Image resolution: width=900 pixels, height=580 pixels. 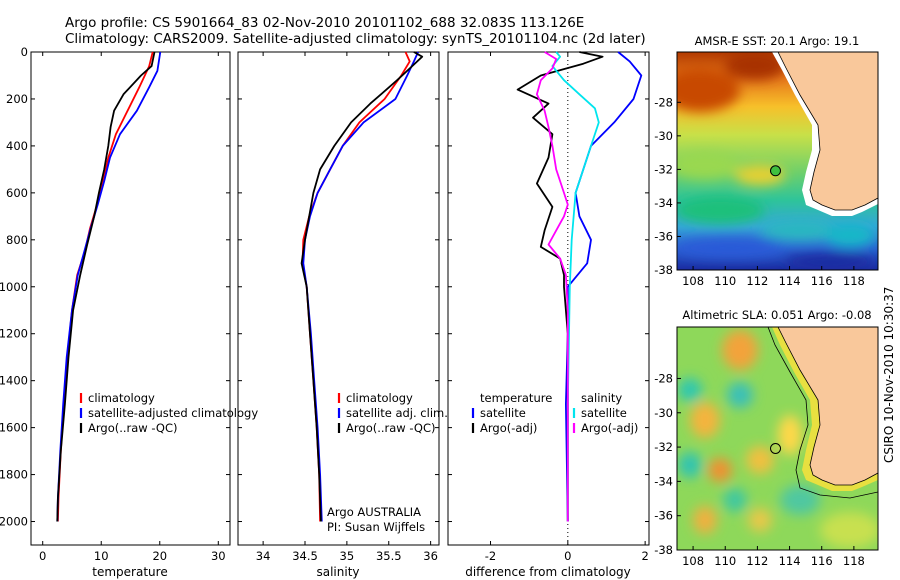 What do you see at coordinates (725, 281) in the screenshot?
I see `sst-map-xtick-label: 110` at bounding box center [725, 281].